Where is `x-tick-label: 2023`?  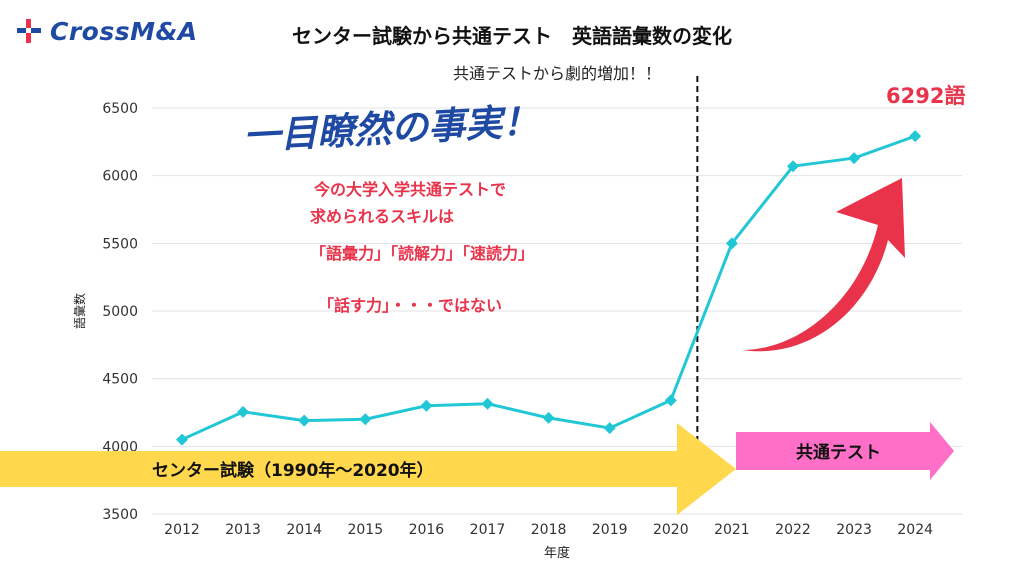 x-tick-label: 2023 is located at coordinates (854, 530).